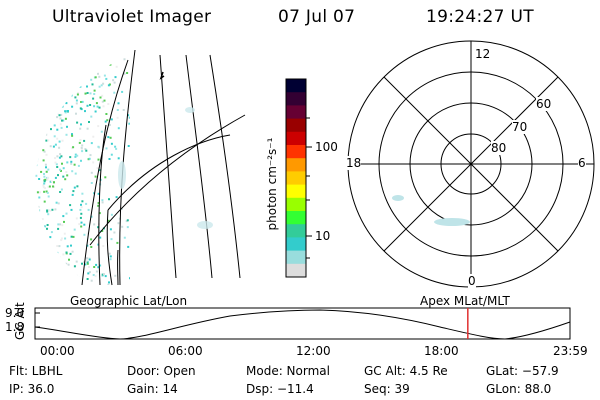 This screenshot has width=600, height=400. I want to click on altitude-curve, so click(302, 324).